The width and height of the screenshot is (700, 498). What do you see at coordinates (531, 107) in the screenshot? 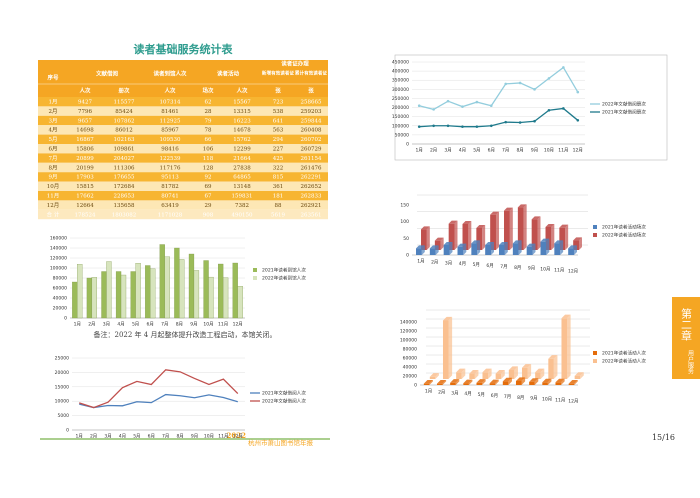
I see `chart-frame` at bounding box center [531, 107].